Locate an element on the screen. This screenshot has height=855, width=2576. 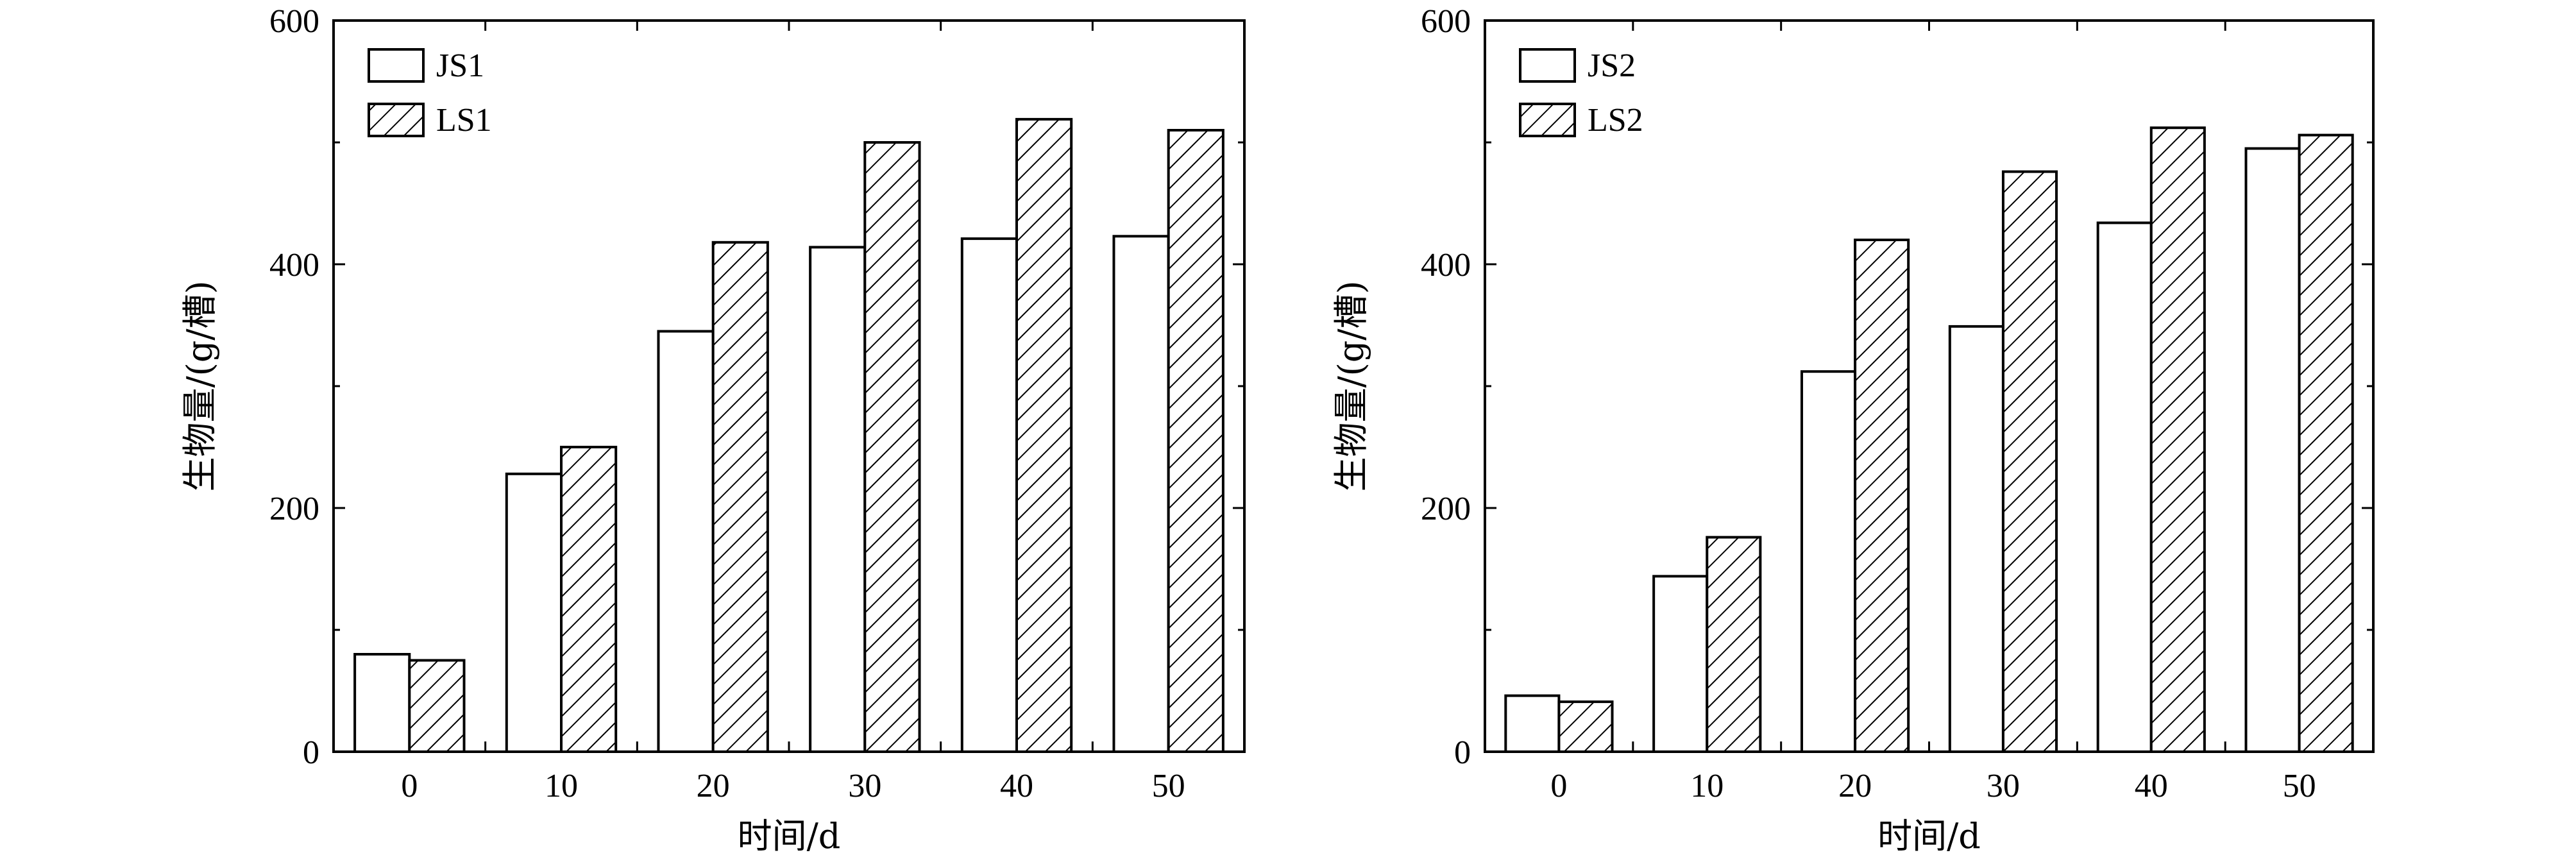
legend-label-ls1: LS1 is located at coordinates (464, 120).